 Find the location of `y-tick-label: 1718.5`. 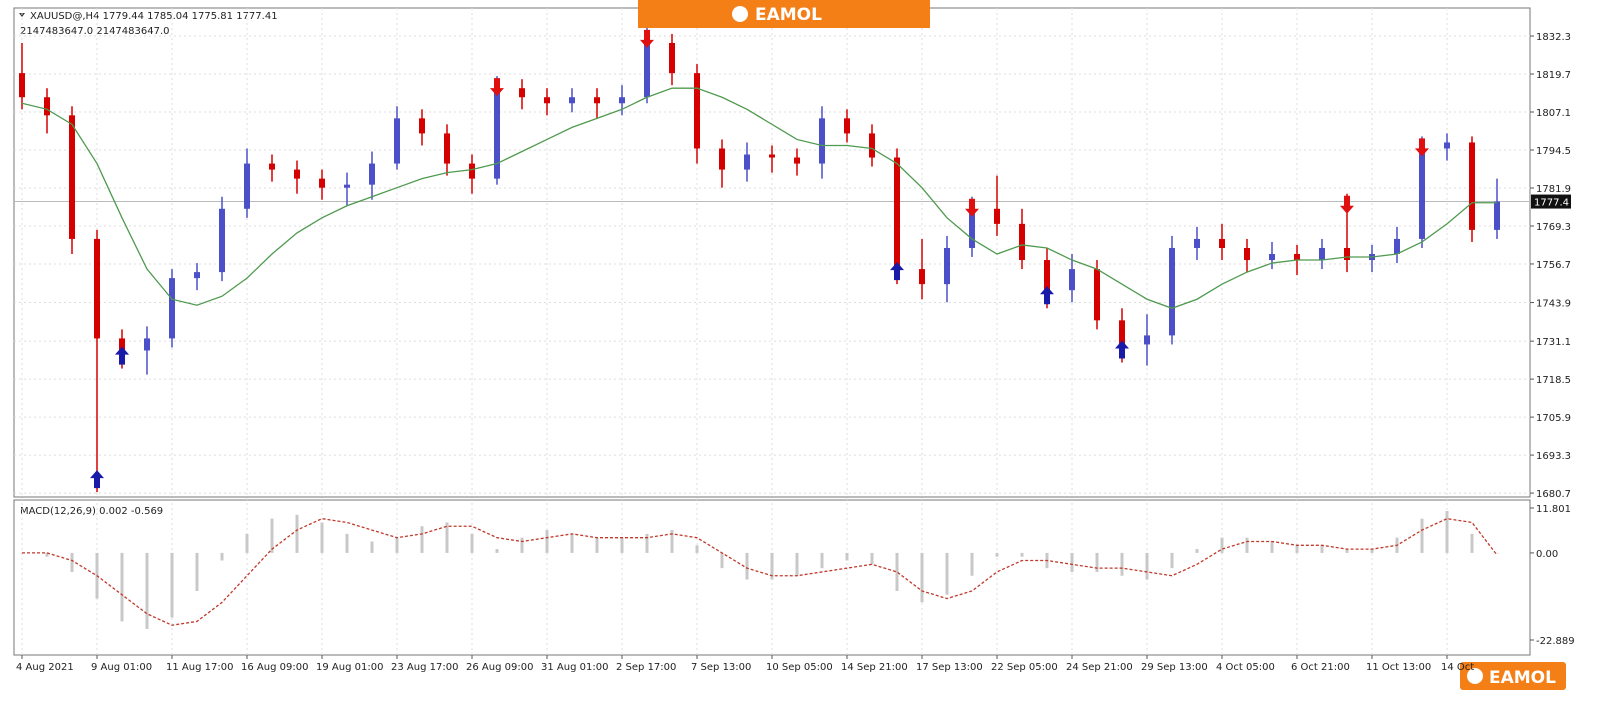

y-tick-label: 1718.5 is located at coordinates (1553, 380).